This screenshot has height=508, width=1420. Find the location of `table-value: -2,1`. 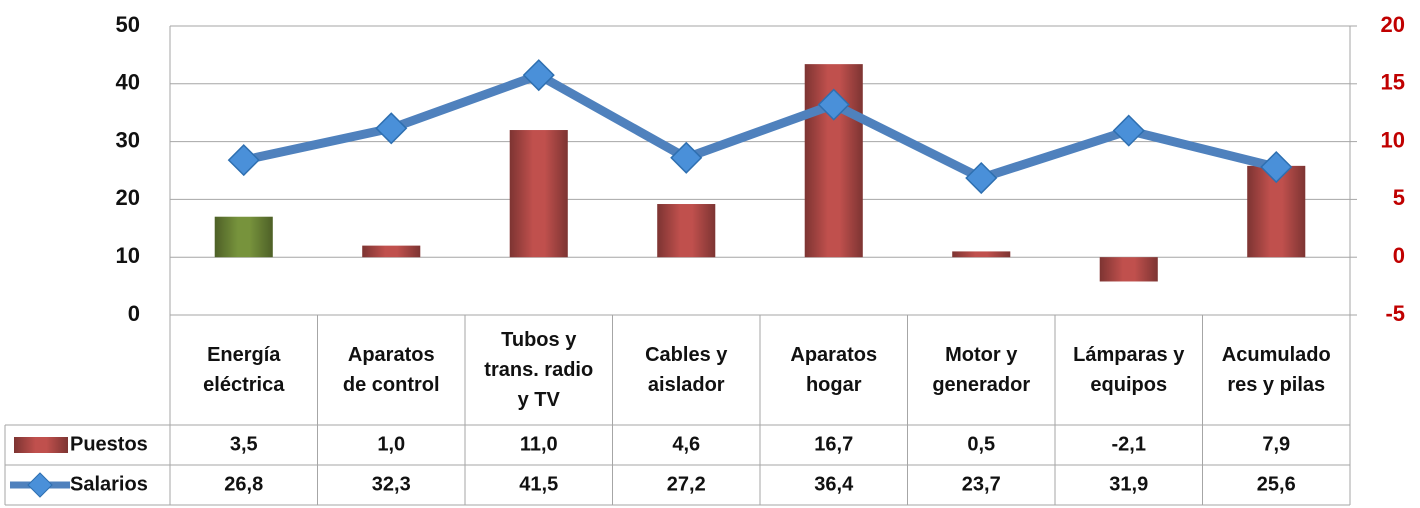

table-value: -2,1 is located at coordinates (1129, 444).